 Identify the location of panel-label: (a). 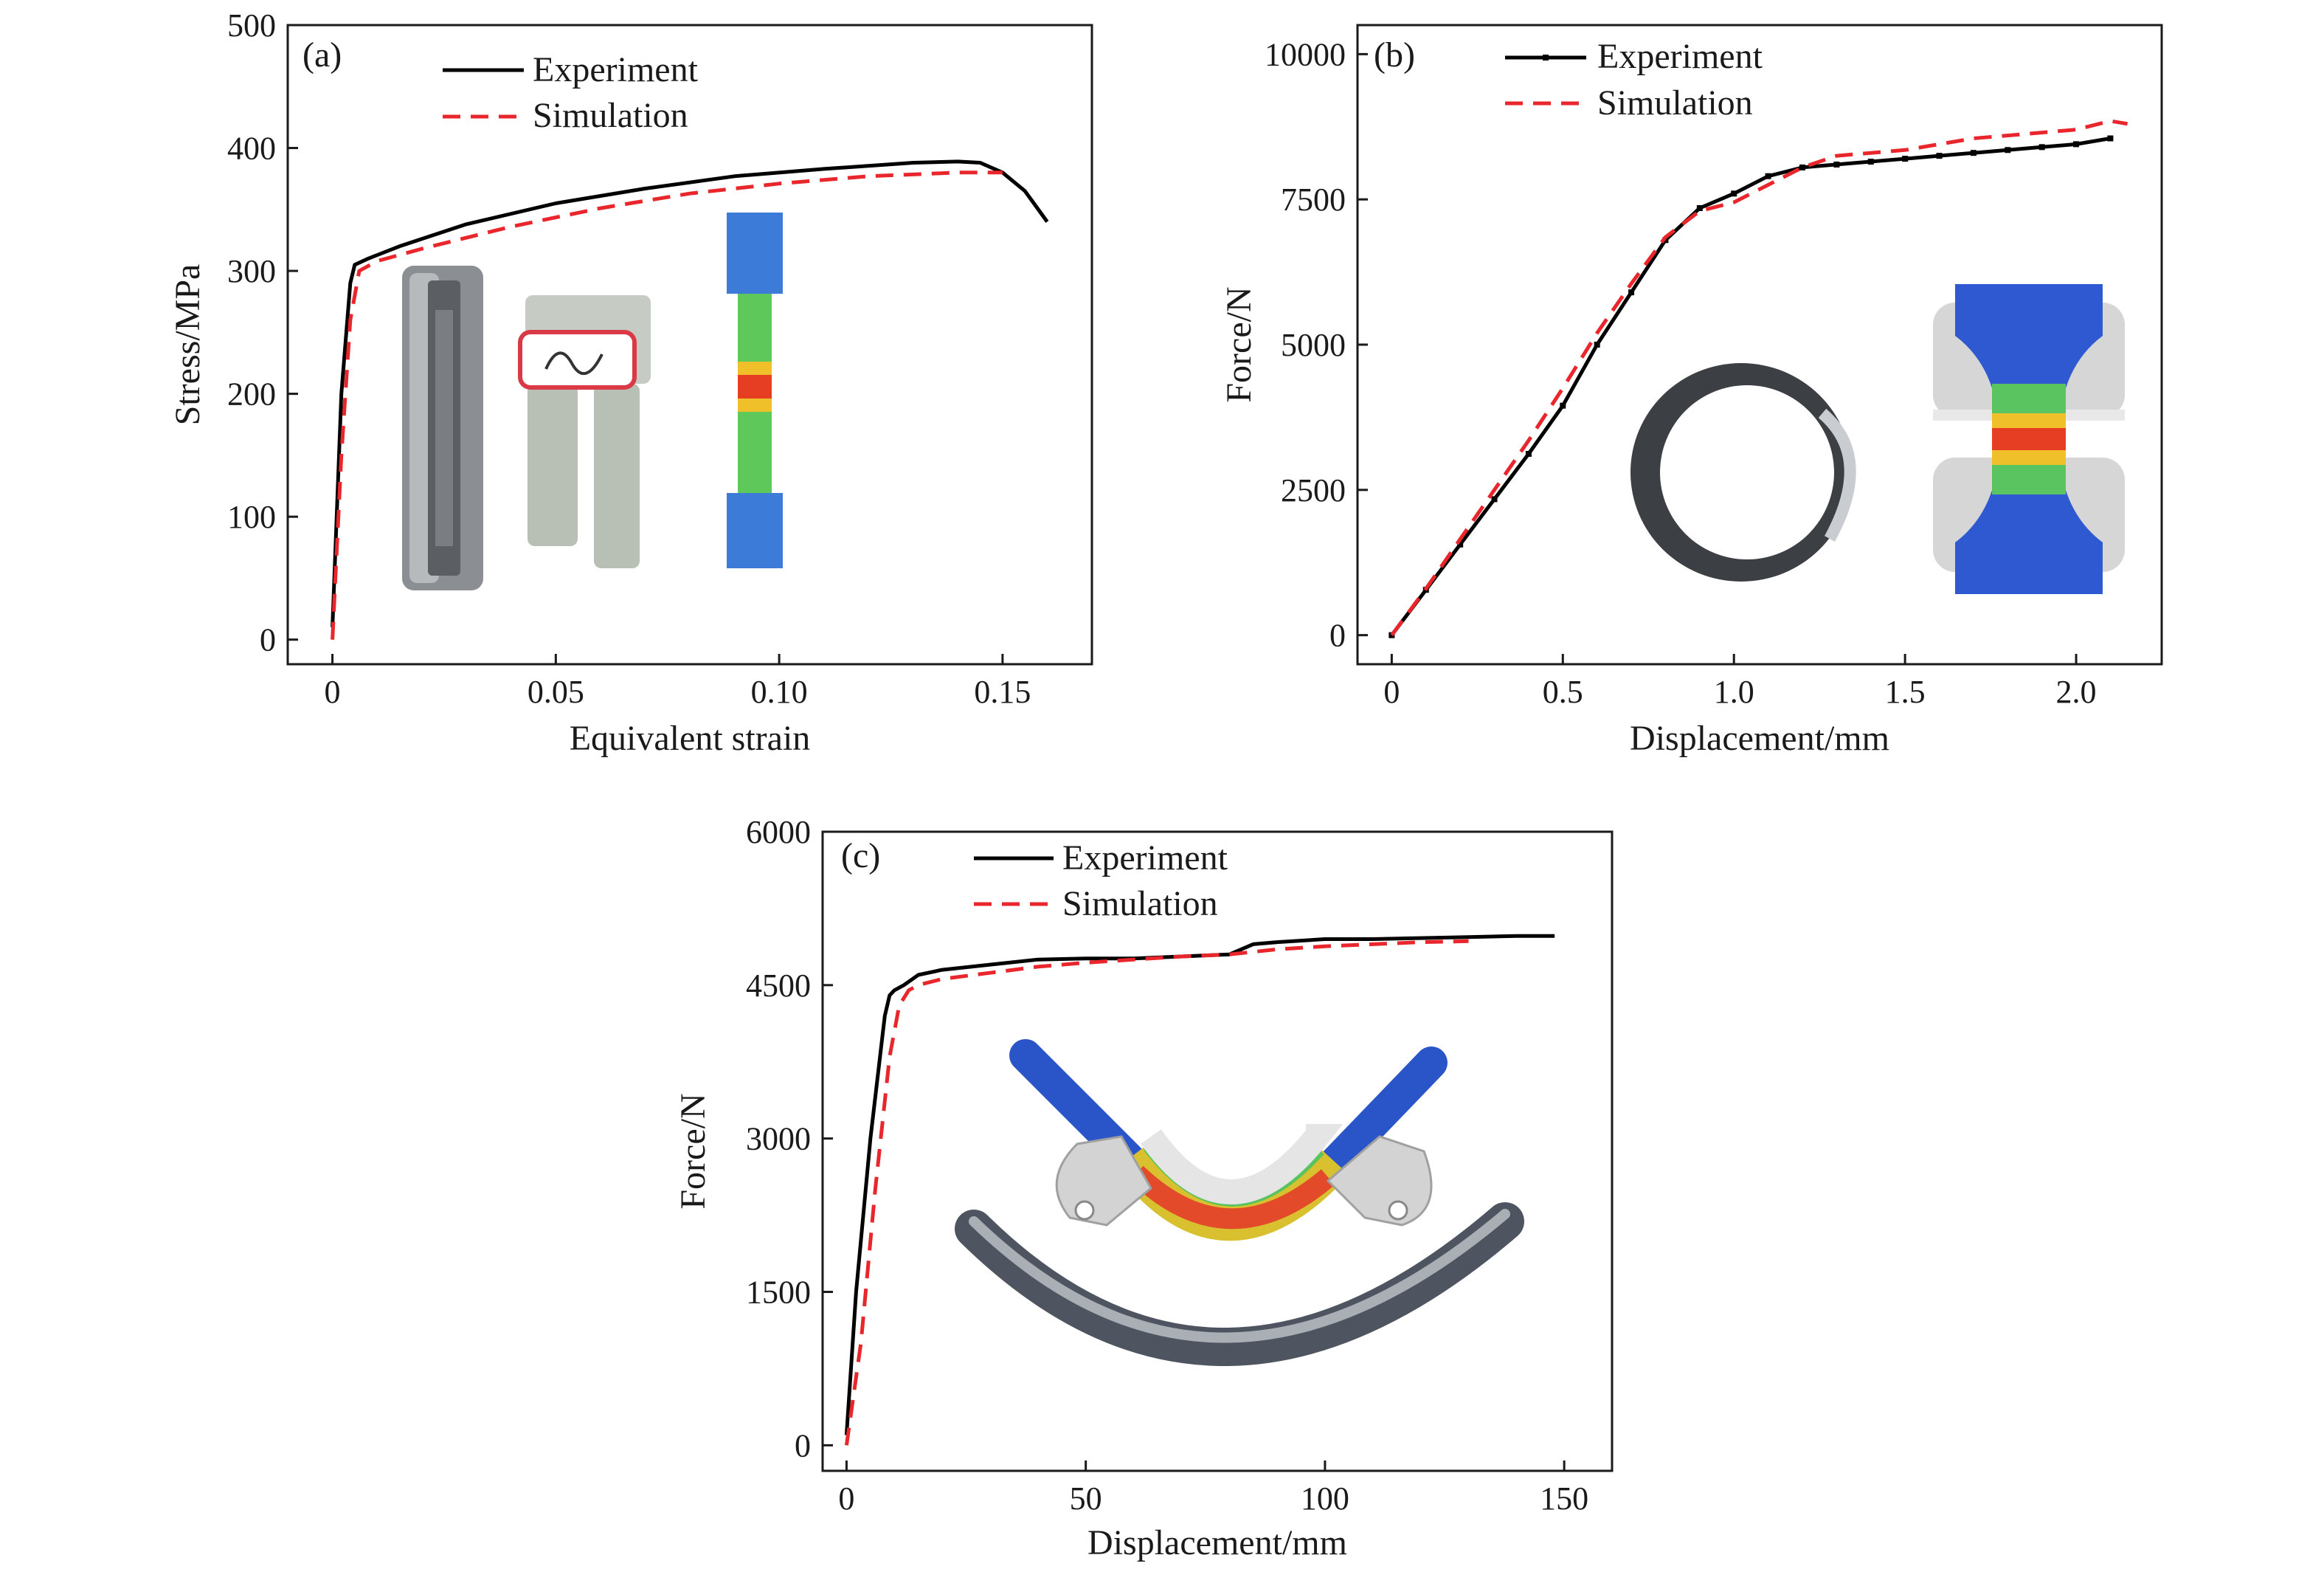
(322, 55).